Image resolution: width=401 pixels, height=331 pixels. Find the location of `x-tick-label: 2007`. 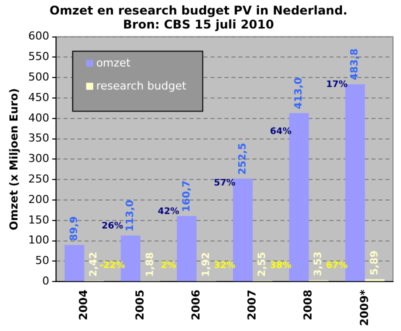

x-tick-label: 2007 is located at coordinates (252, 305).